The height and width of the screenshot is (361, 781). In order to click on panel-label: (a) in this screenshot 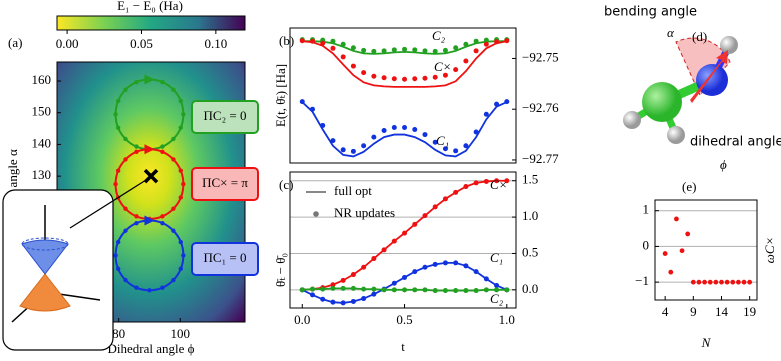, I will do `click(15, 42)`.